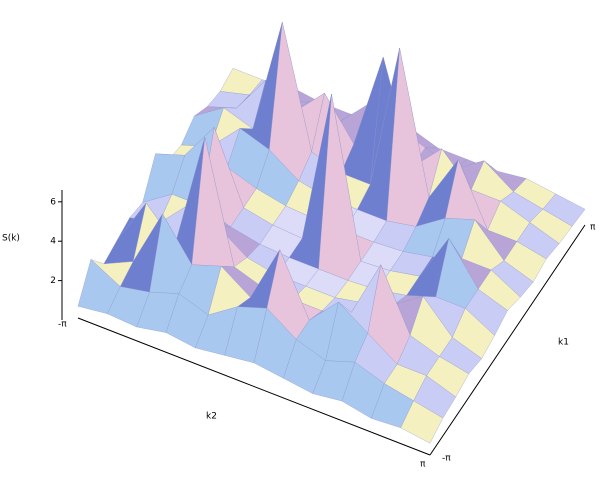  Describe the element at coordinates (211, 417) in the screenshot. I see `x-axis-label: k2` at that location.